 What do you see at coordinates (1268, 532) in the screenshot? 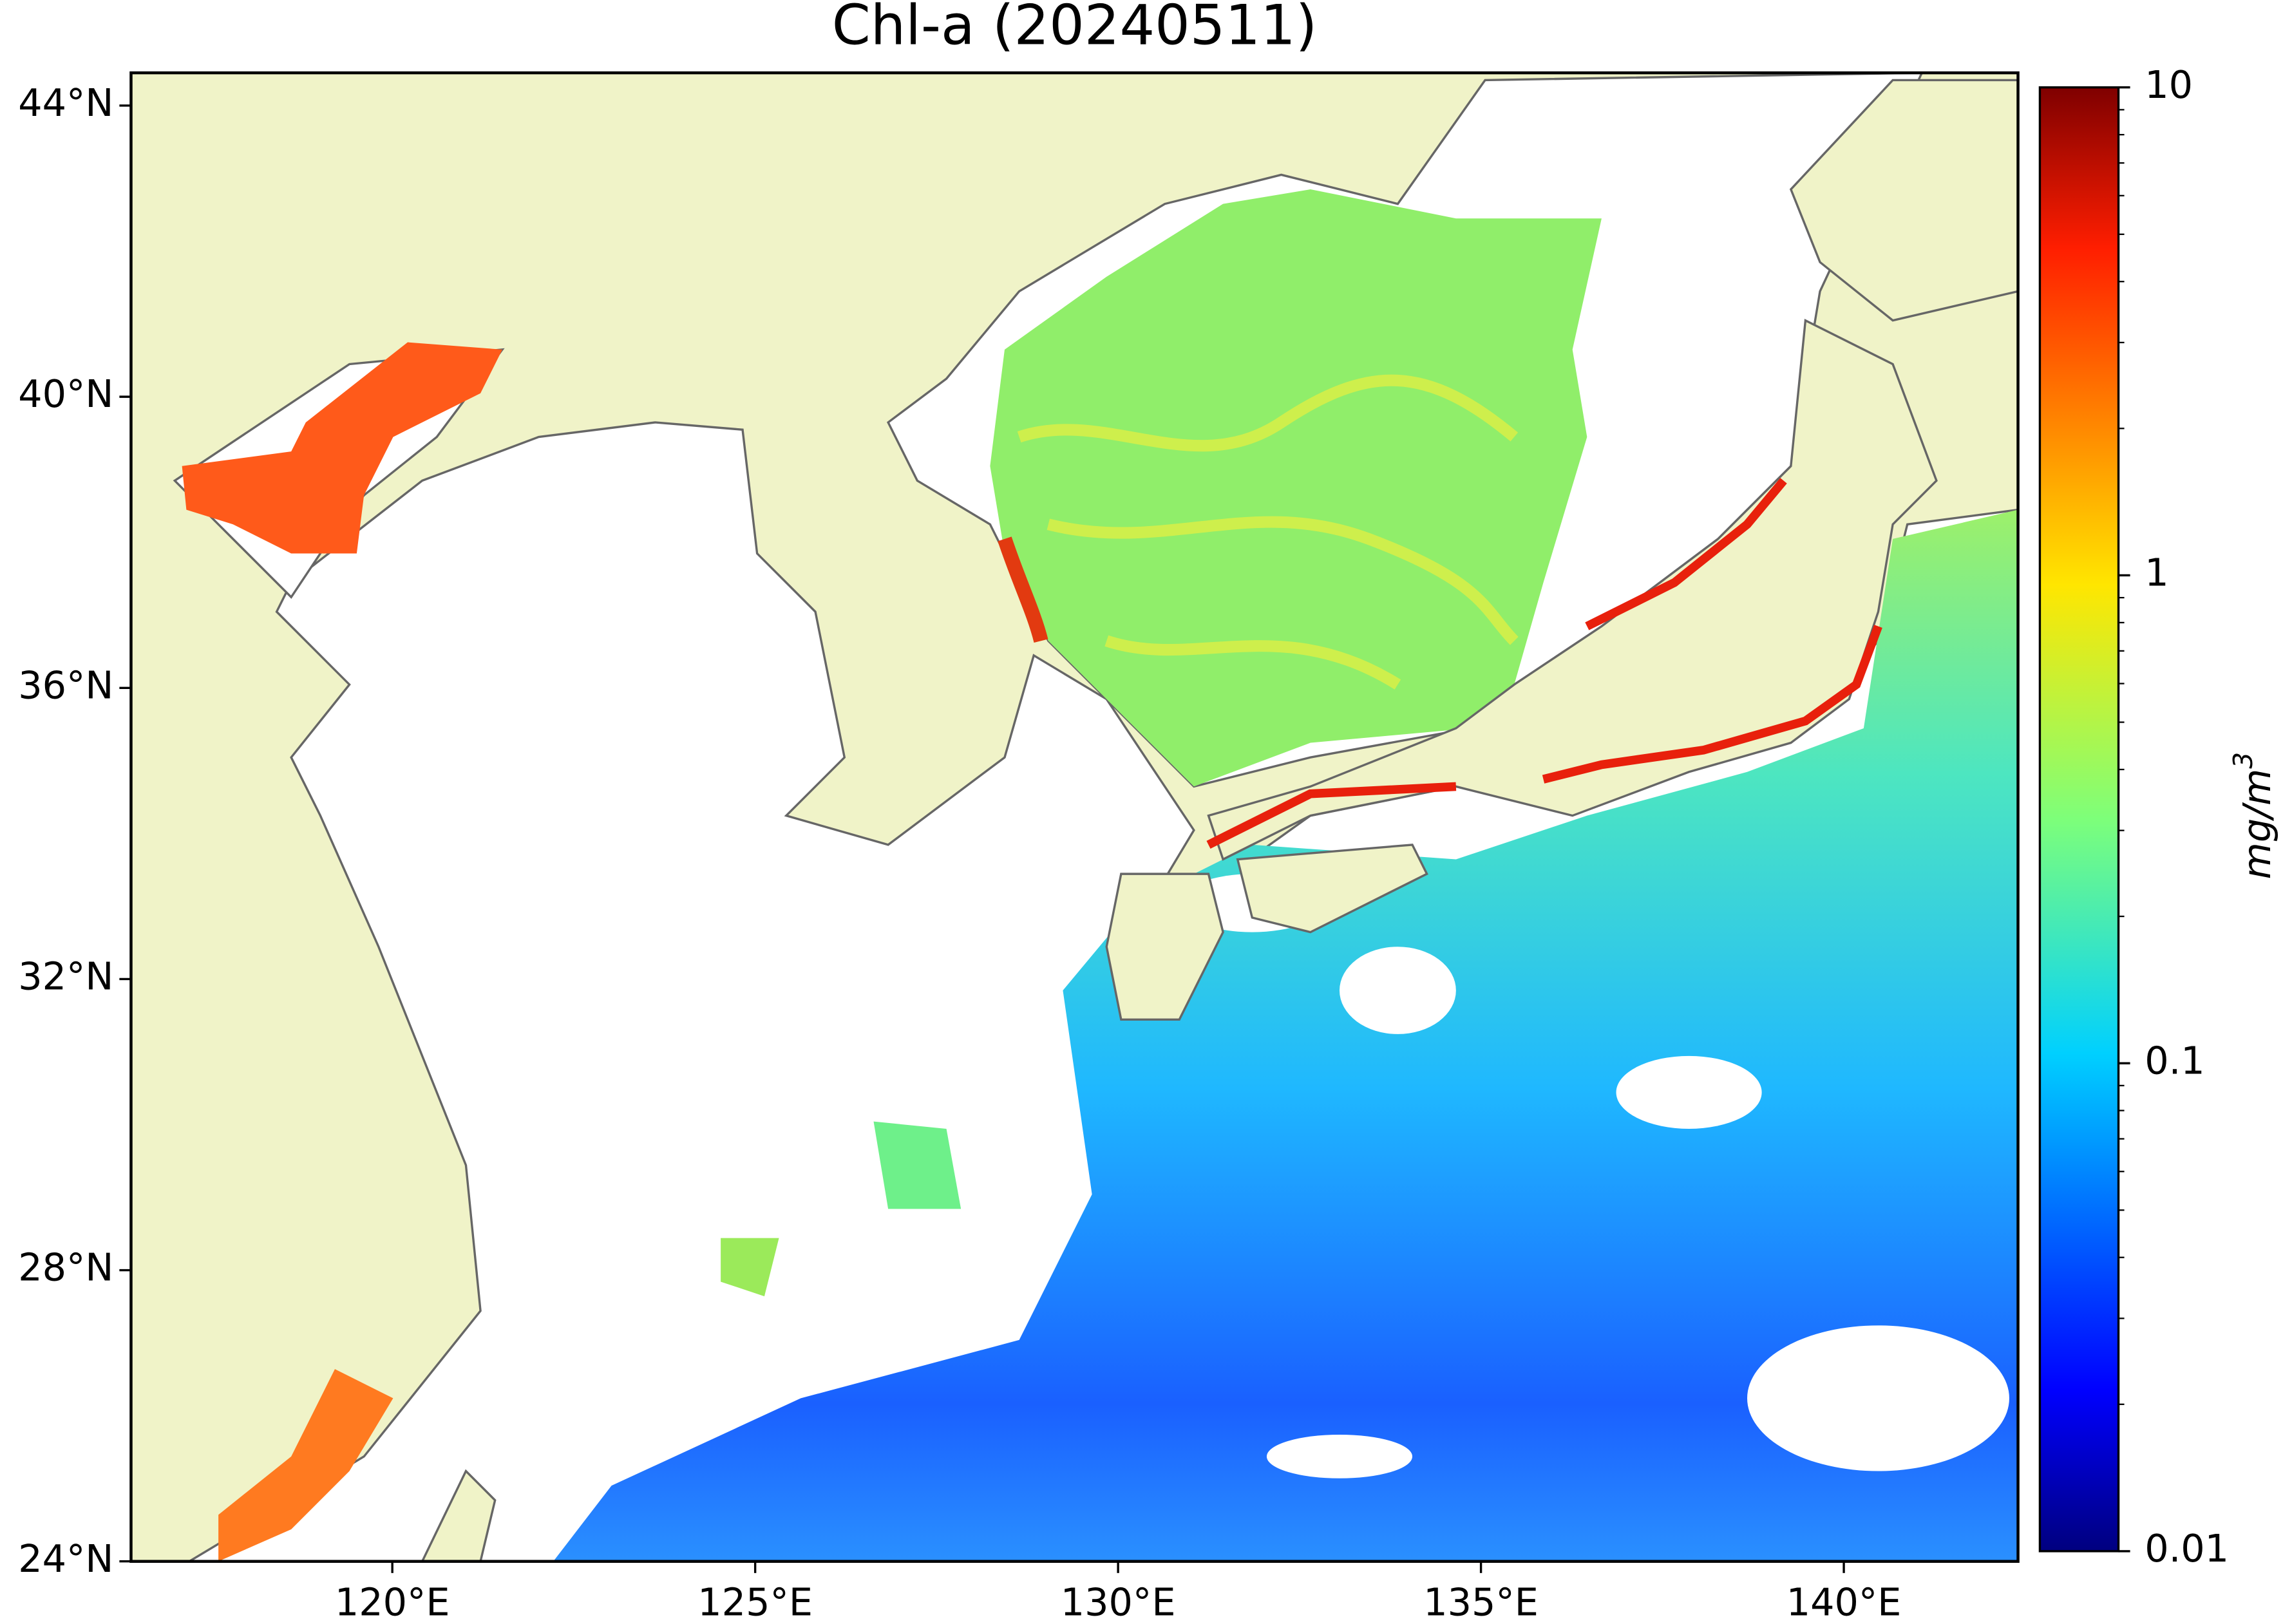
I see `chl-streak` at bounding box center [1268, 532].